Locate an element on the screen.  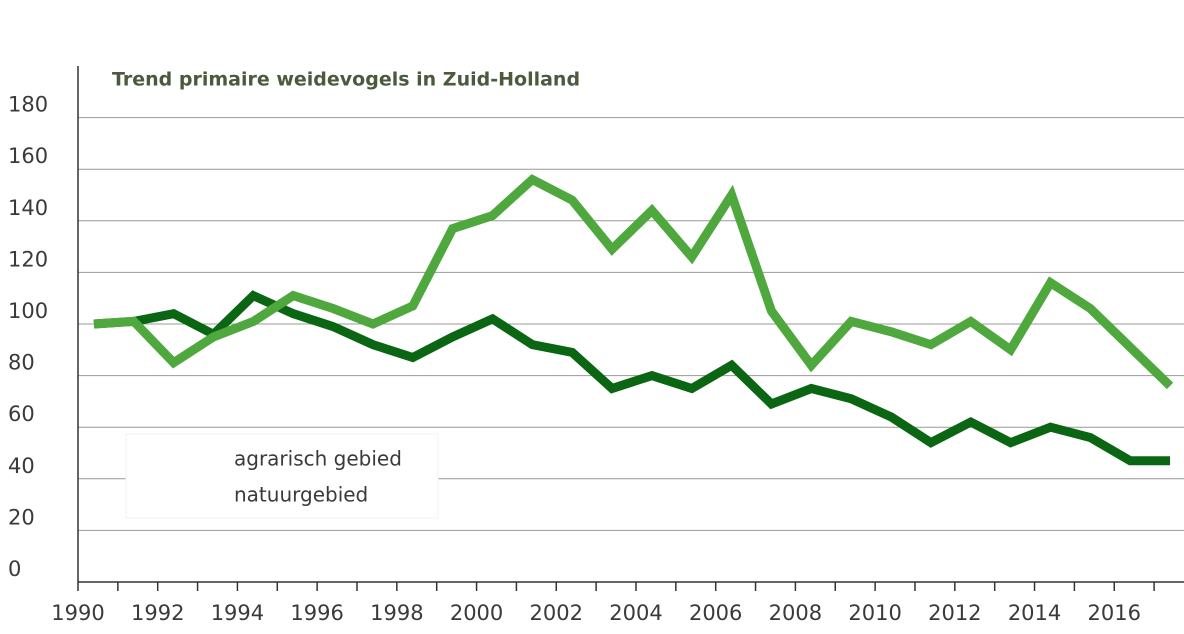
x-tick-label: 1994 is located at coordinates (237, 613).